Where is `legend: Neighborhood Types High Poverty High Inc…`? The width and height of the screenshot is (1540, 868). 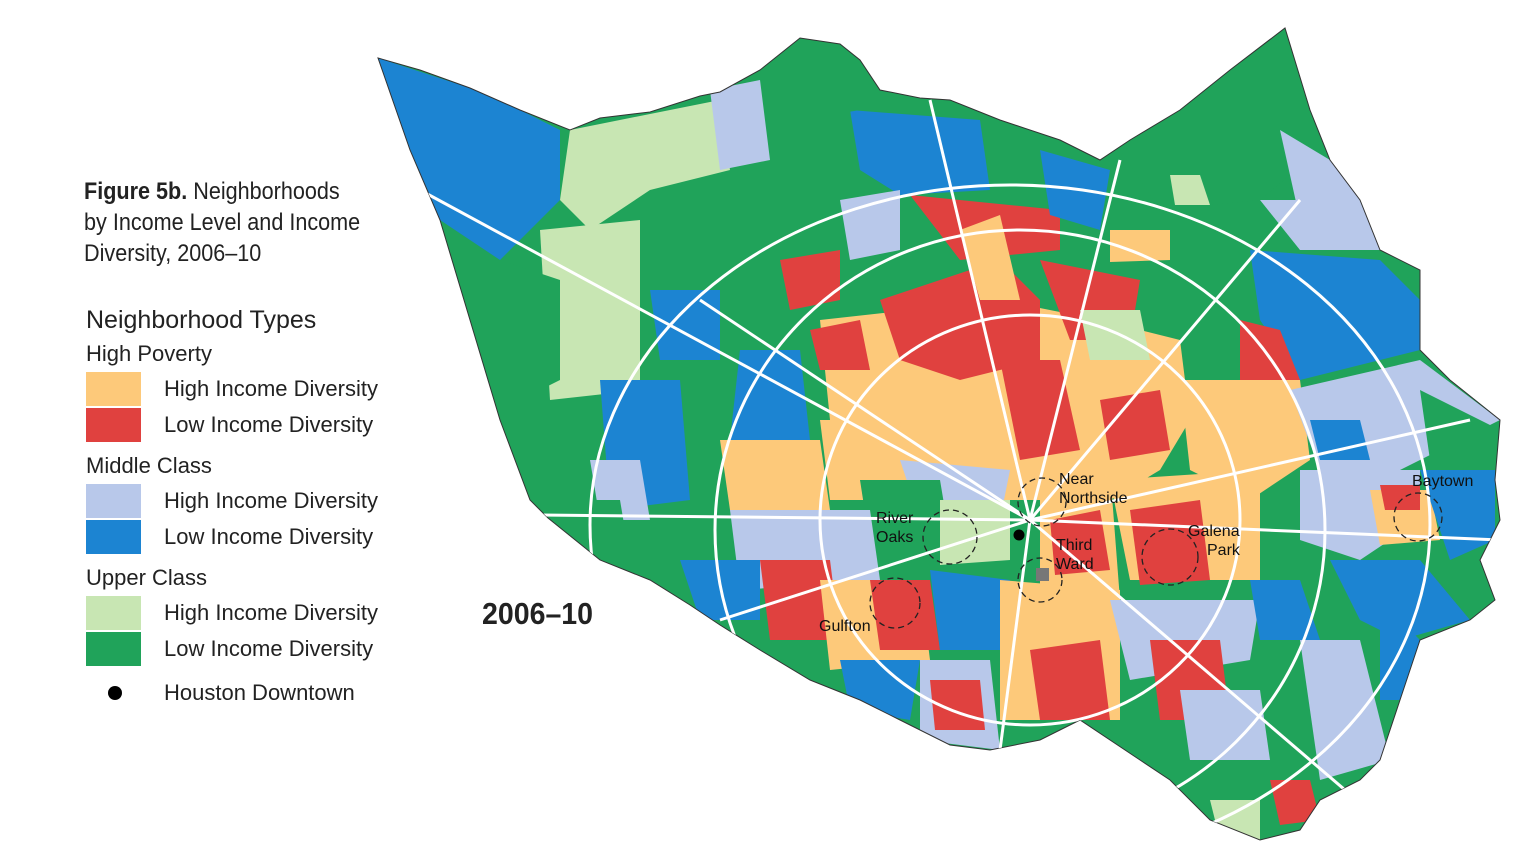
legend: Neighborhood Types High Poverty High Inc… is located at coordinates (256, 509).